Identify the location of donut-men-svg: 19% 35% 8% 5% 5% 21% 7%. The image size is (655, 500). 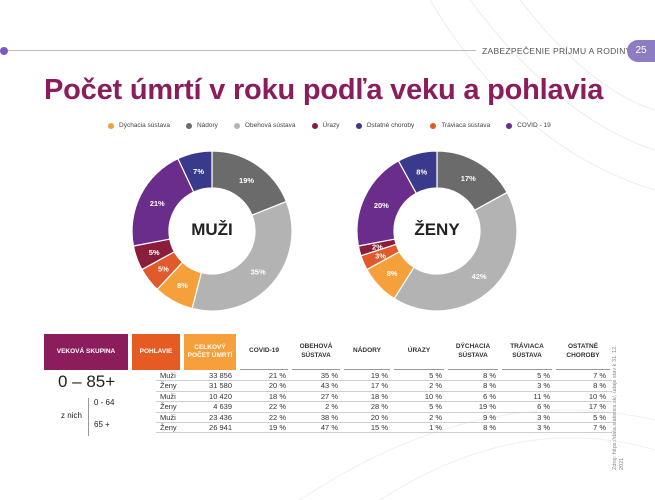
(212, 231).